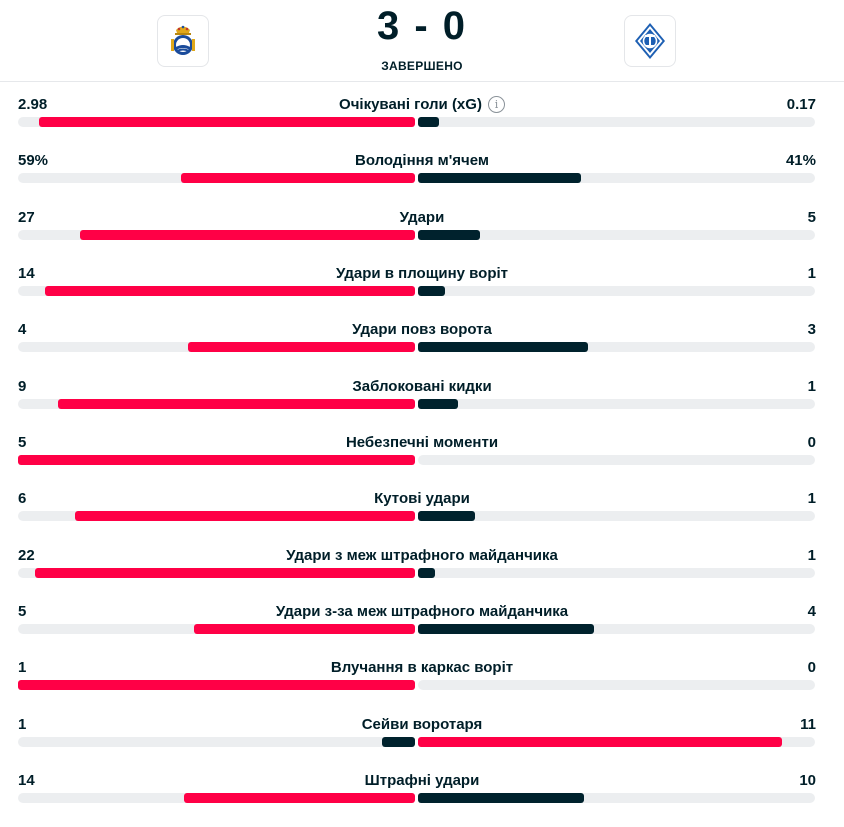 This screenshot has height=827, width=844. I want to click on stat-label-wrap: Штрафні удари, so click(422, 780).